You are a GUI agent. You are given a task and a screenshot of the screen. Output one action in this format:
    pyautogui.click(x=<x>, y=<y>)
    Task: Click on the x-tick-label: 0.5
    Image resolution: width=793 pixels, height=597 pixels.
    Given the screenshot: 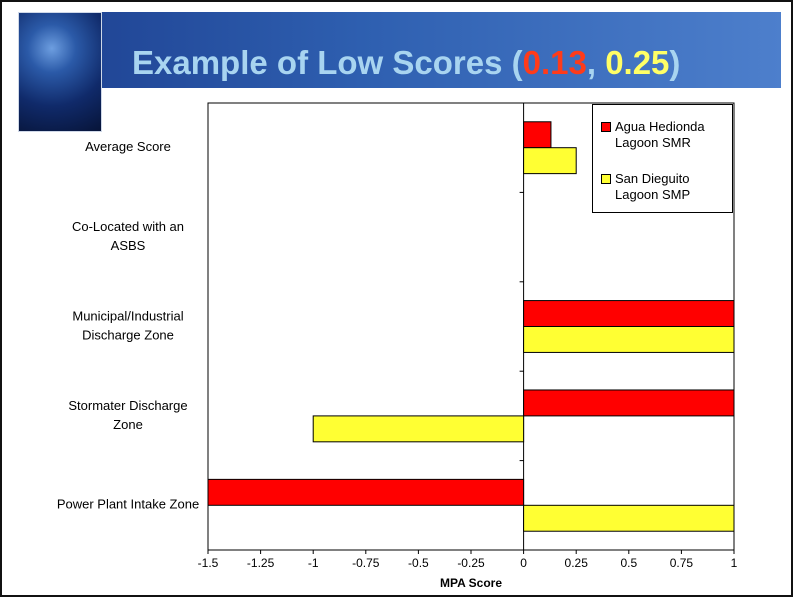 What is the action you would take?
    pyautogui.click(x=628, y=563)
    